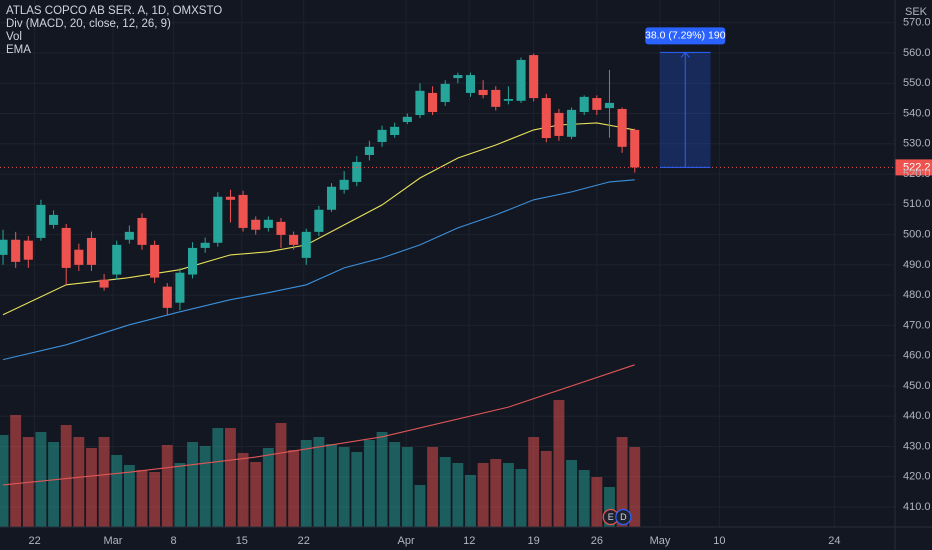  What do you see at coordinates (88, 24) in the screenshot?
I see `indicator-label: Div (MACD, 20, close, 12, 26, 9)` at bounding box center [88, 24].